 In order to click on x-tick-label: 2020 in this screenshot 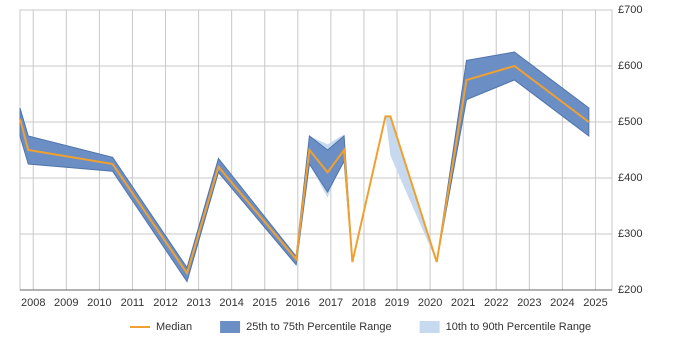, I will do `click(430, 303)`.